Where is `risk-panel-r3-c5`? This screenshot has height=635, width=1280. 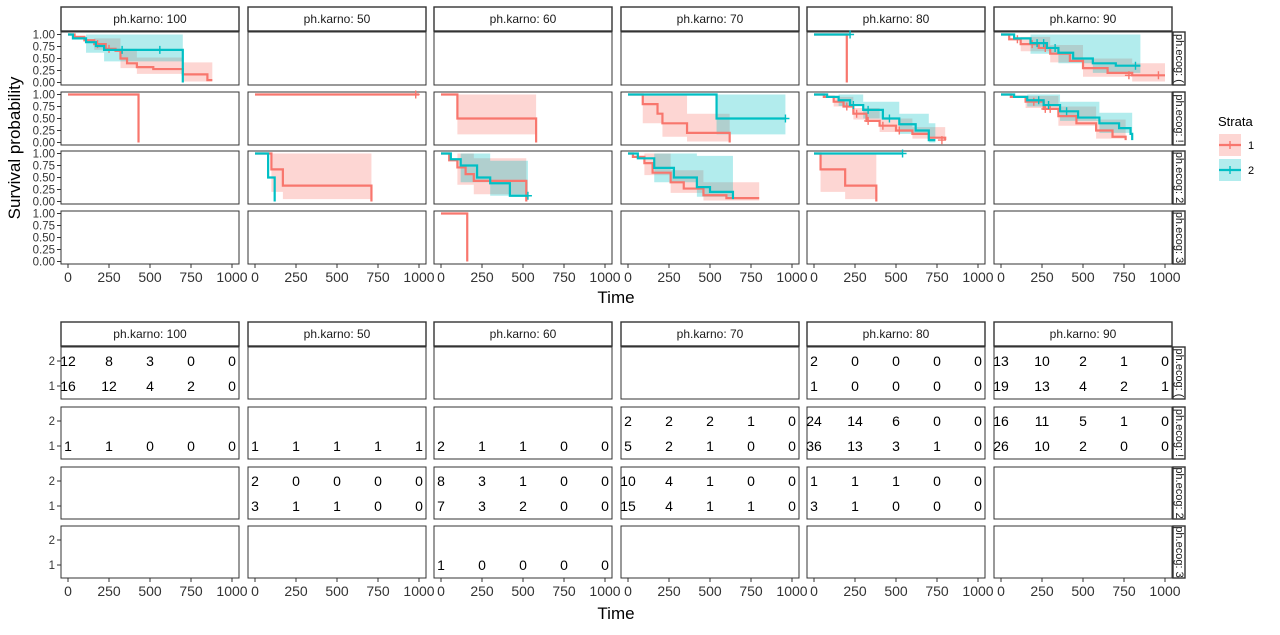 risk-panel-r3-c5 is located at coordinates (1083, 552).